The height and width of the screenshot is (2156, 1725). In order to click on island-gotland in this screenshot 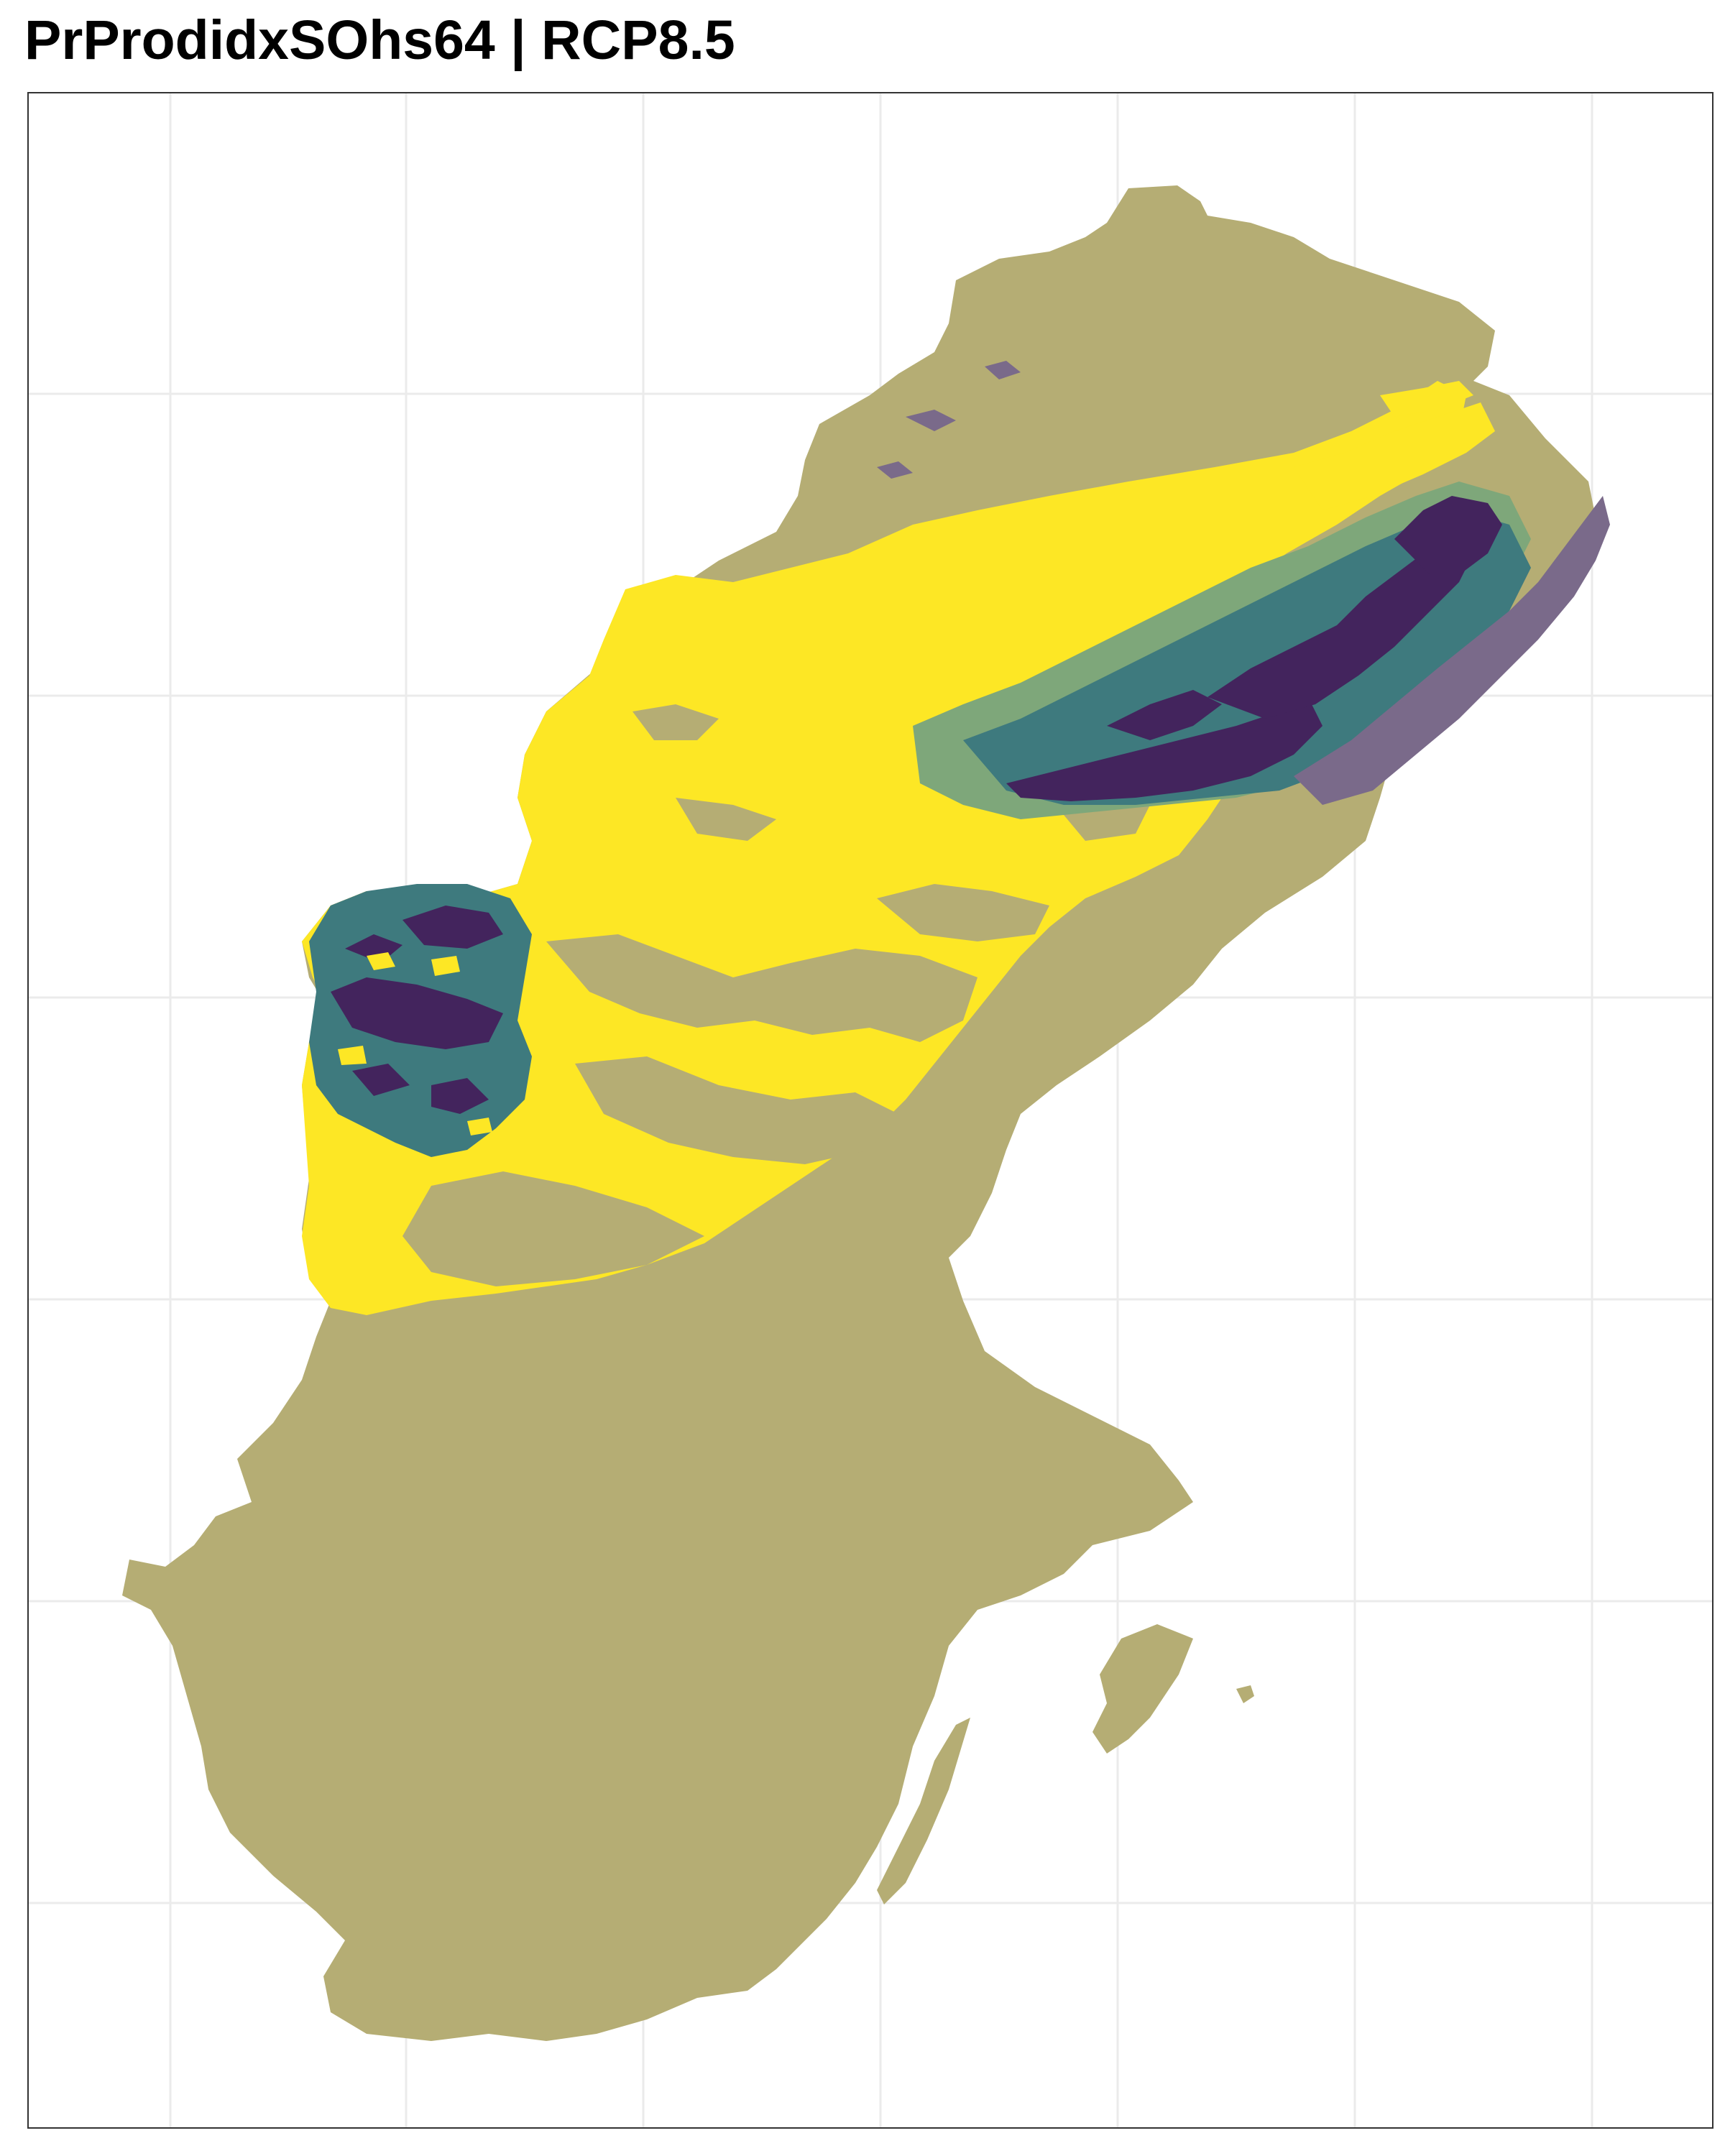, I will do `click(1142, 1689)`.